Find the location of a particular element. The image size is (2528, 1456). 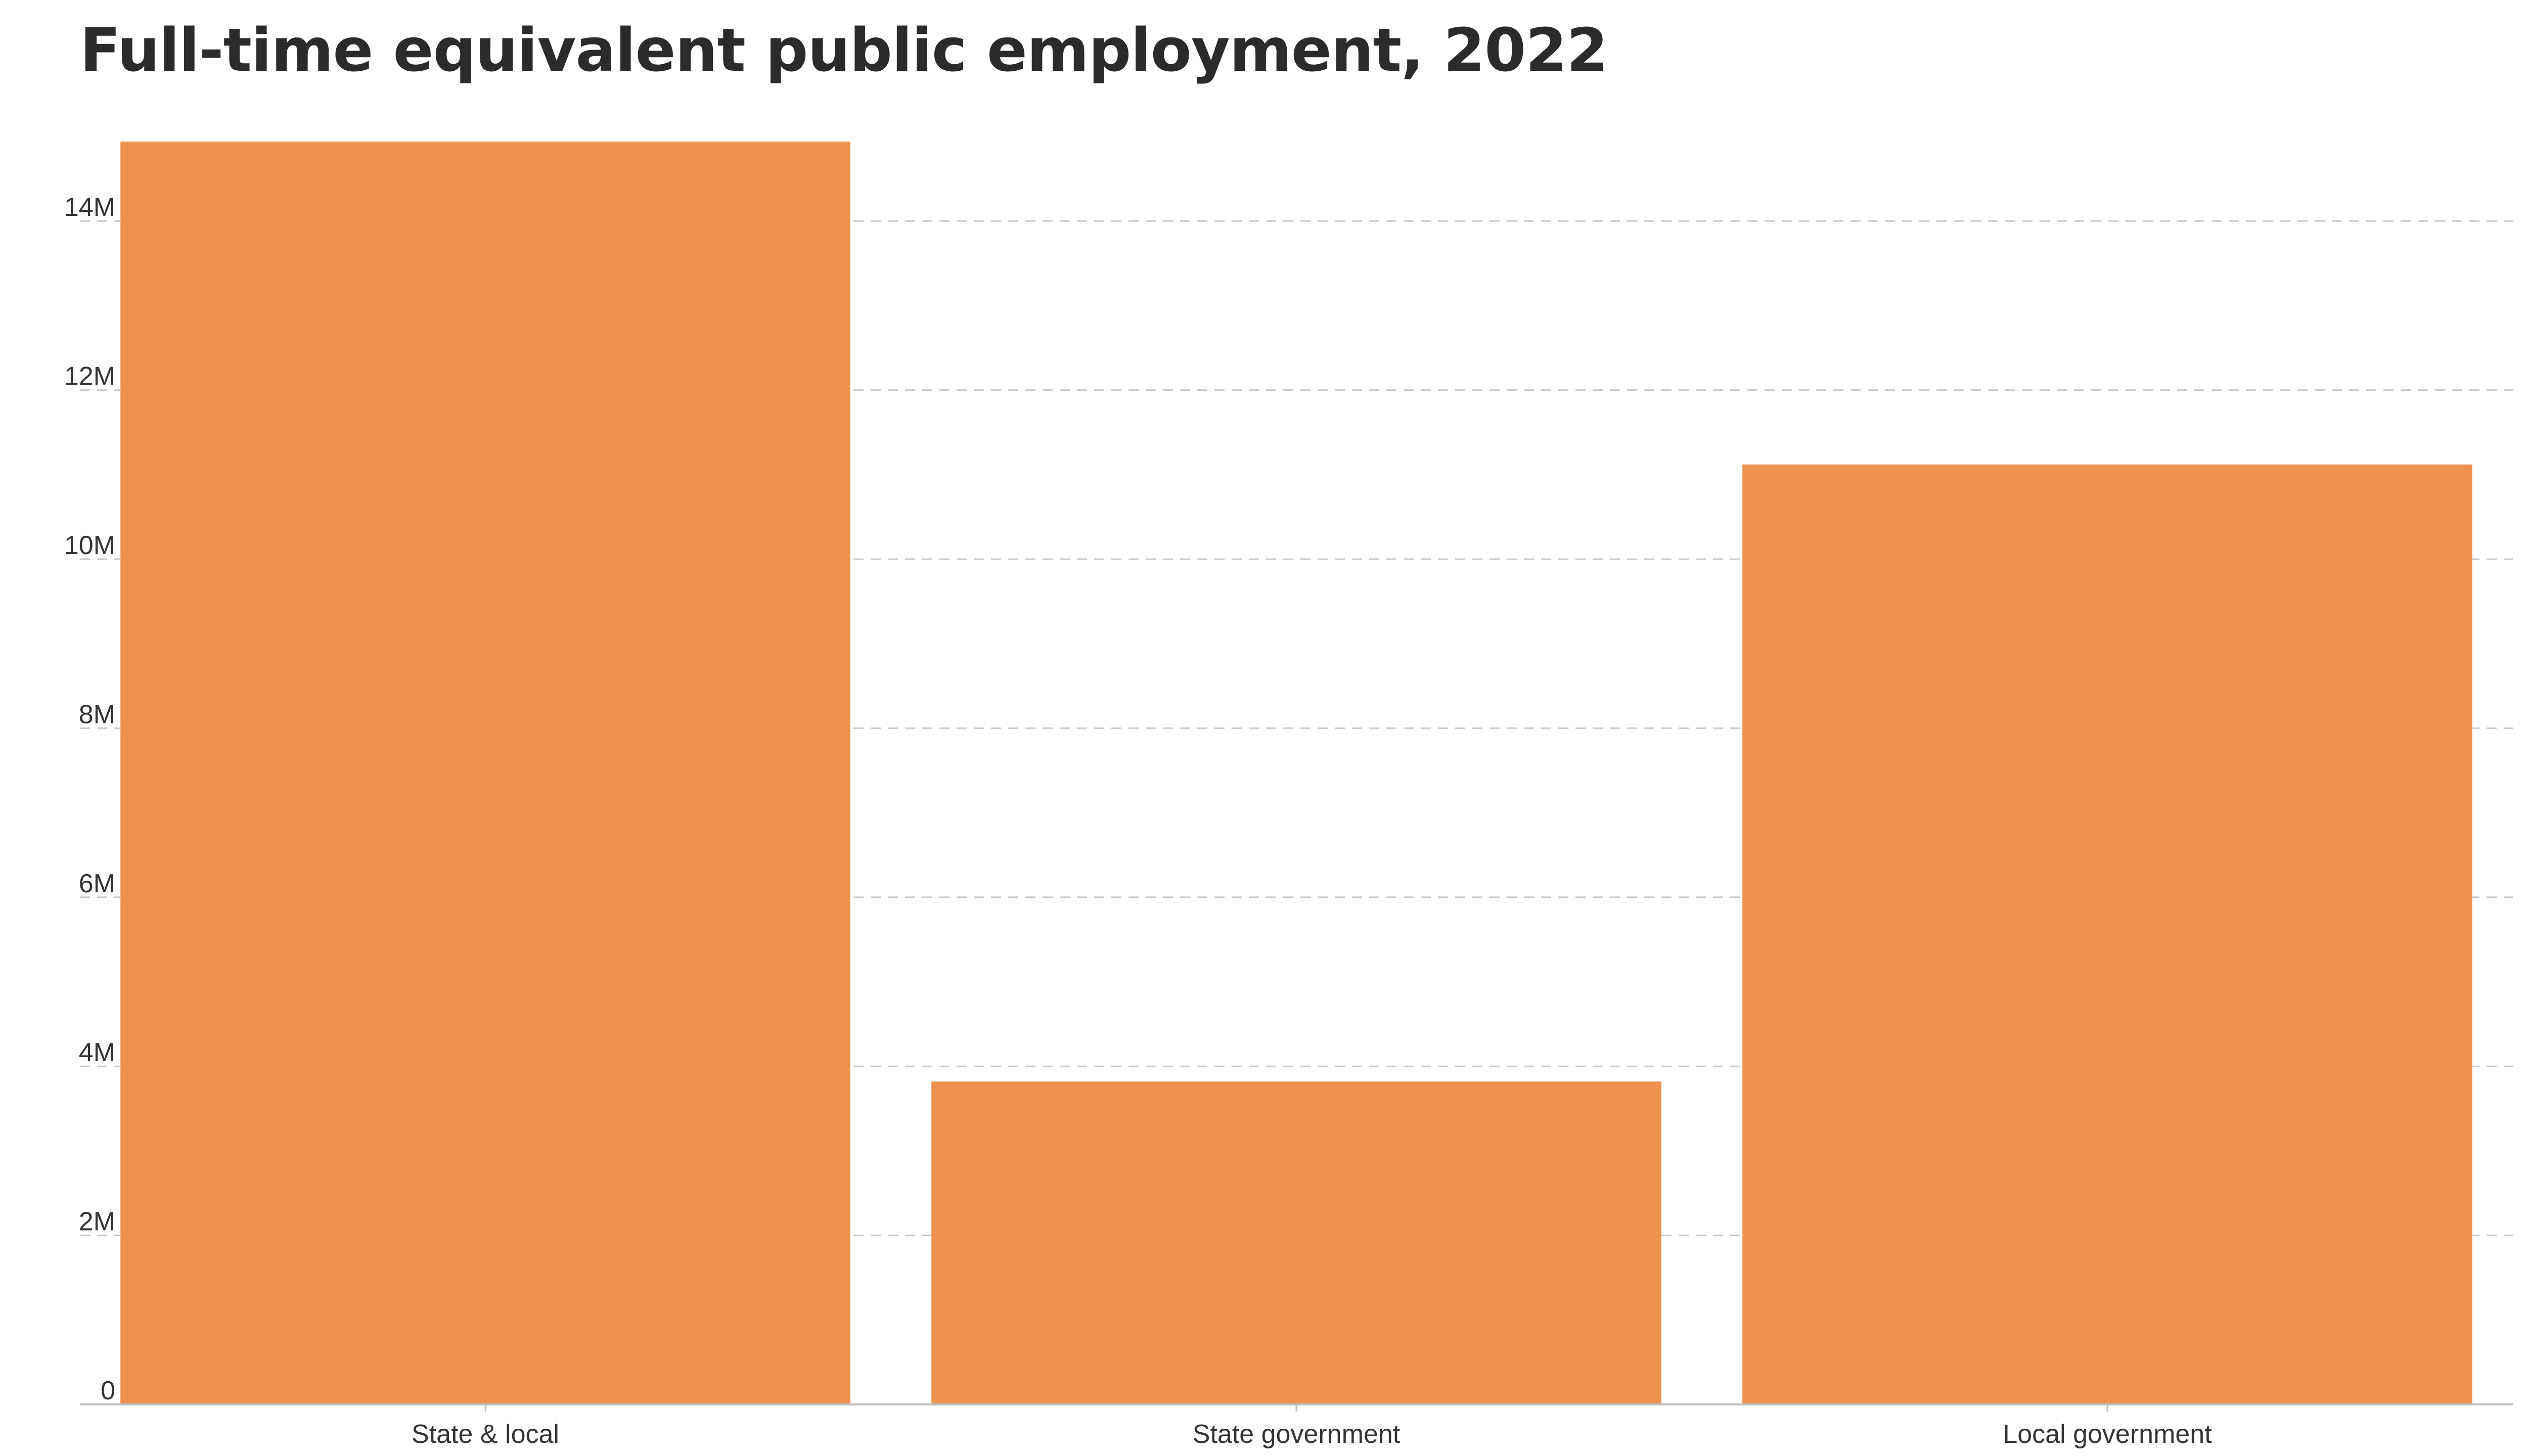

x-axis is located at coordinates (1297, 1407).